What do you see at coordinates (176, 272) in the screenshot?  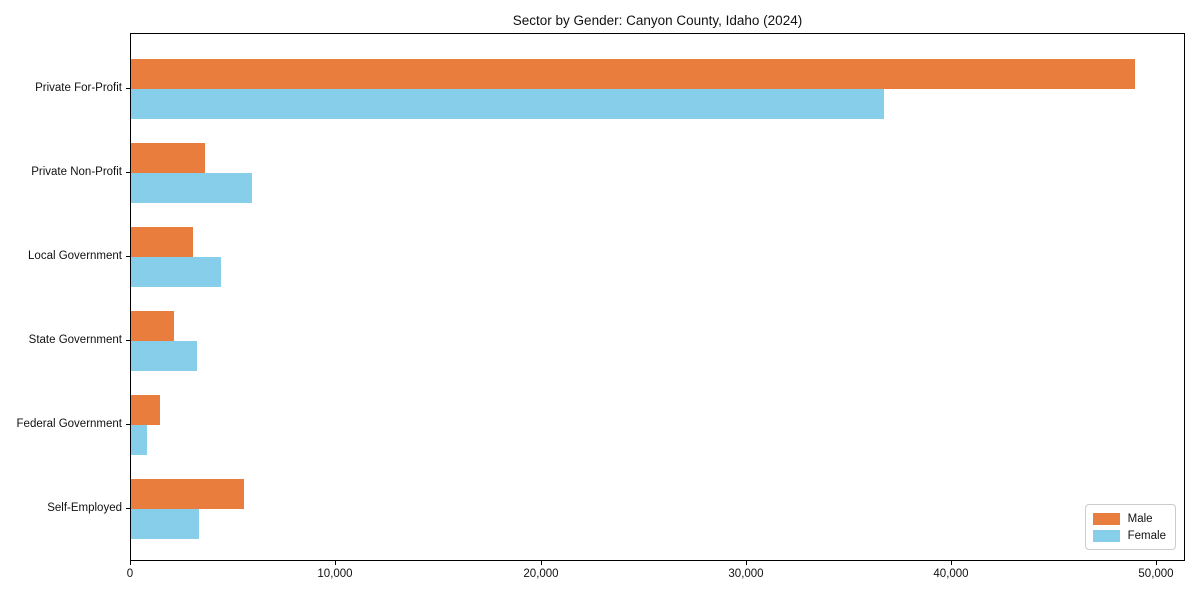 I see `bar-female-local-government` at bounding box center [176, 272].